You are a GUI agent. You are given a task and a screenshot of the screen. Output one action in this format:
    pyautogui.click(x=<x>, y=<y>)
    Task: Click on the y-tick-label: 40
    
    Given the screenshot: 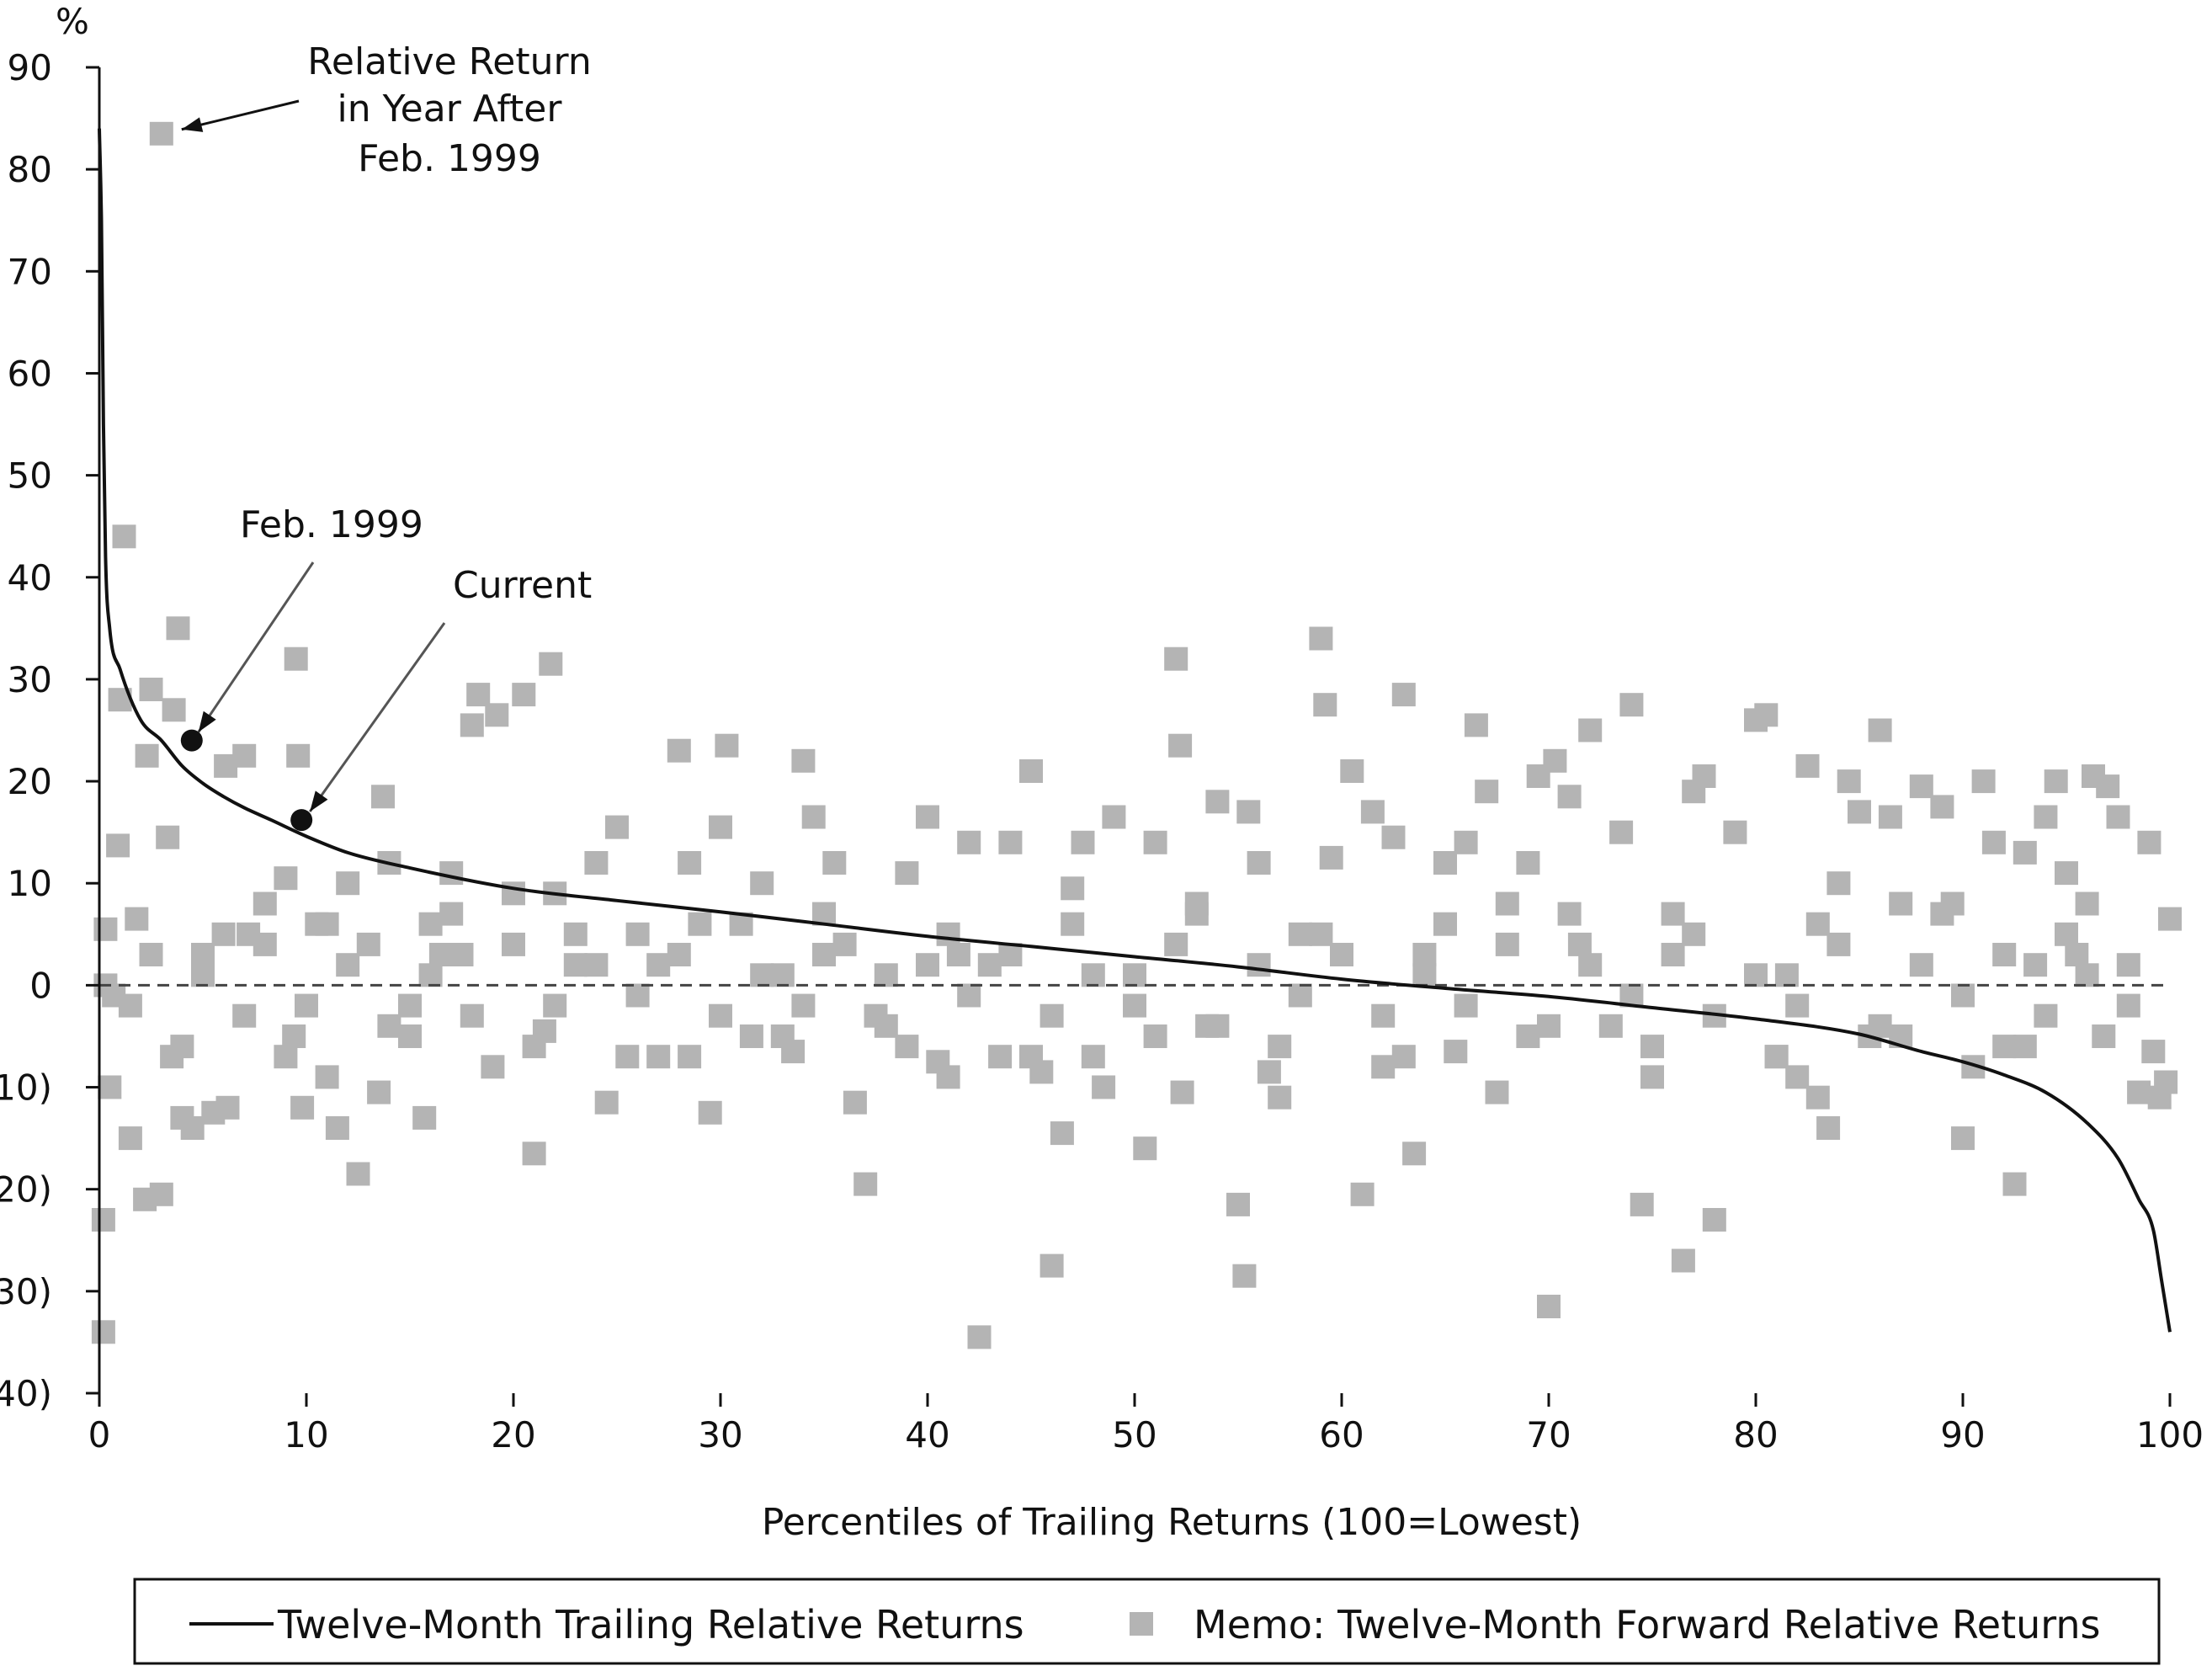 What is the action you would take?
    pyautogui.click(x=30, y=578)
    